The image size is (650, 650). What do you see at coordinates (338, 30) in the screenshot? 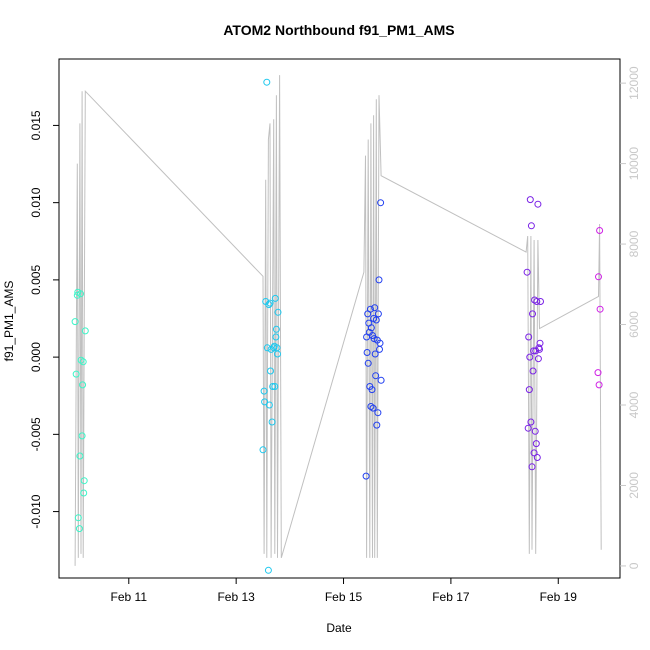
I see `chart-title: ATOM2 Northbound f91_PM1_AMS` at bounding box center [338, 30].